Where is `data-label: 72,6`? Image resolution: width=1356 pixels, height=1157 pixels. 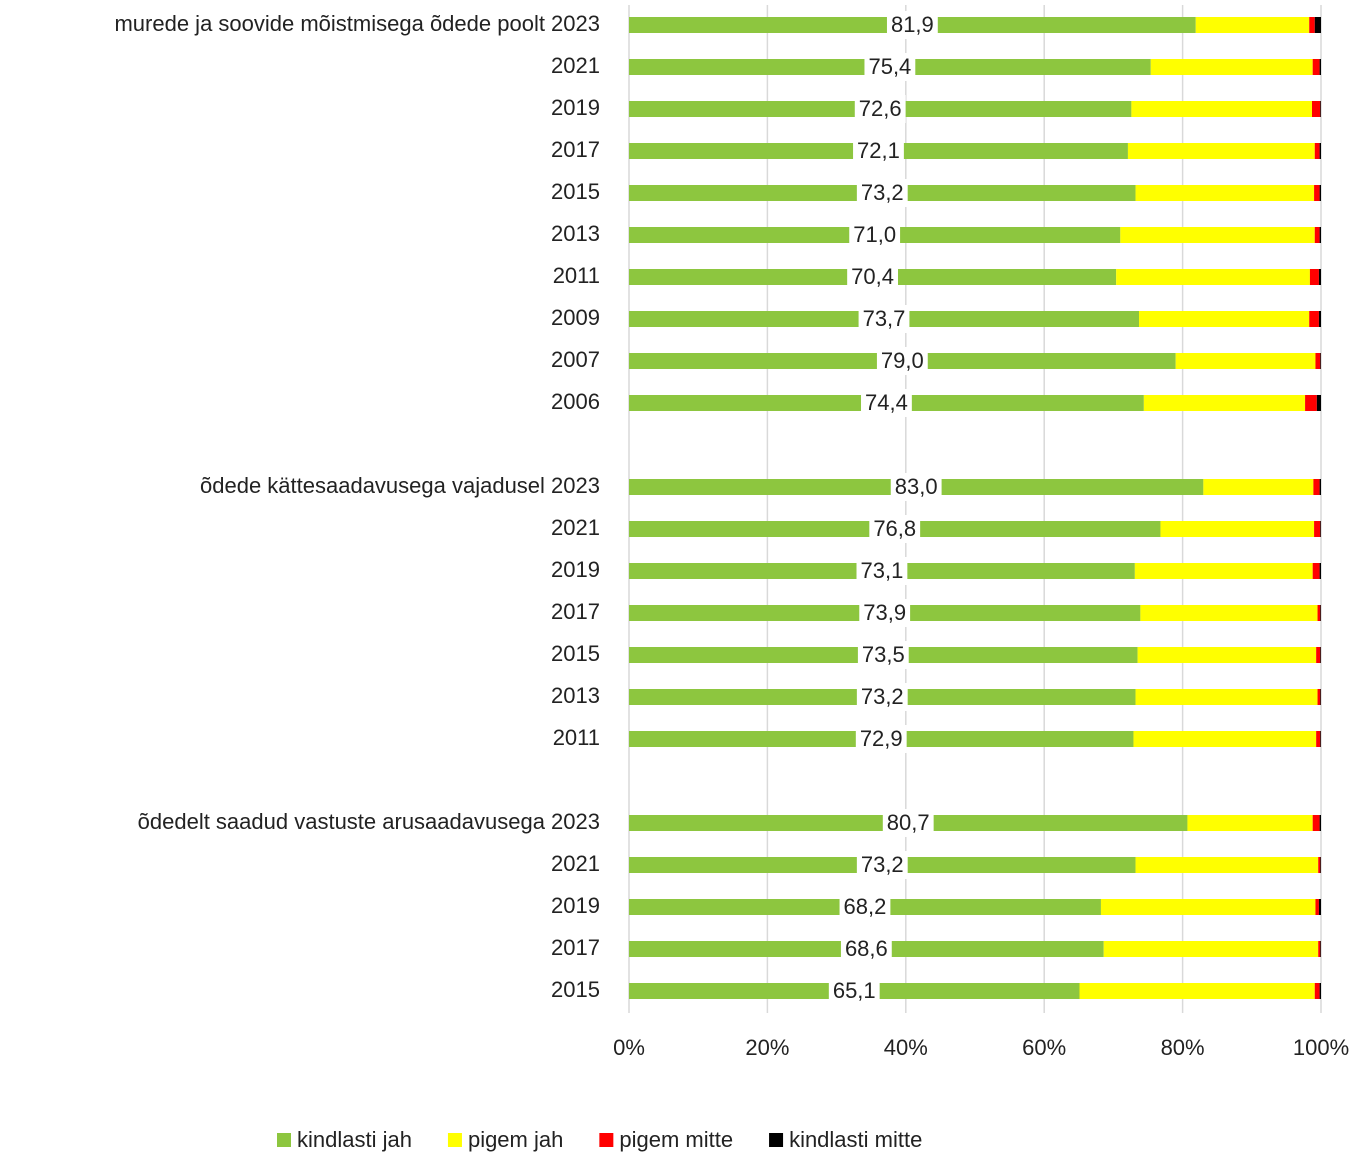 data-label: 72,6 is located at coordinates (880, 108).